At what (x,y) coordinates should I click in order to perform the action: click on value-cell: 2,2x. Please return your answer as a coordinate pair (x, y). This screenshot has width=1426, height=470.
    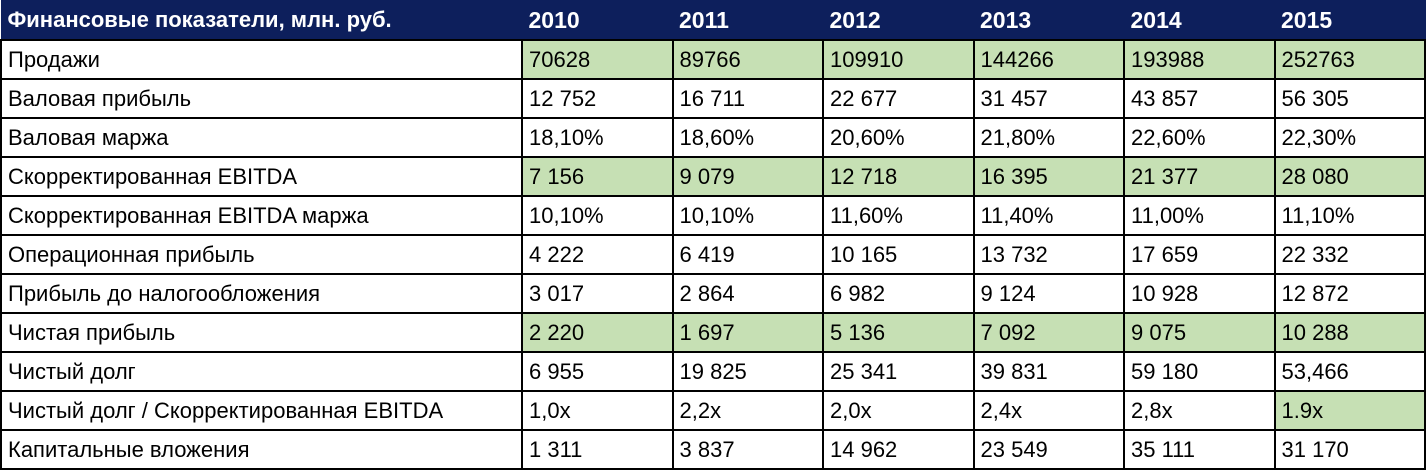
    Looking at the image, I should click on (747, 410).